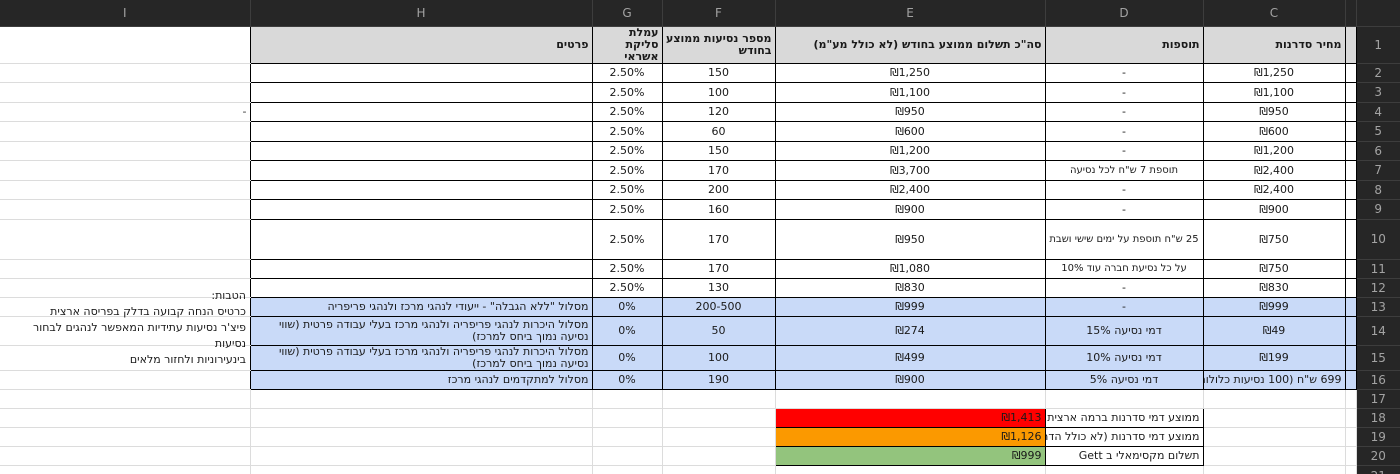 This screenshot has height=474, width=1400. What do you see at coordinates (910, 111) in the screenshot?
I see `cell-E4: ₪950` at bounding box center [910, 111].